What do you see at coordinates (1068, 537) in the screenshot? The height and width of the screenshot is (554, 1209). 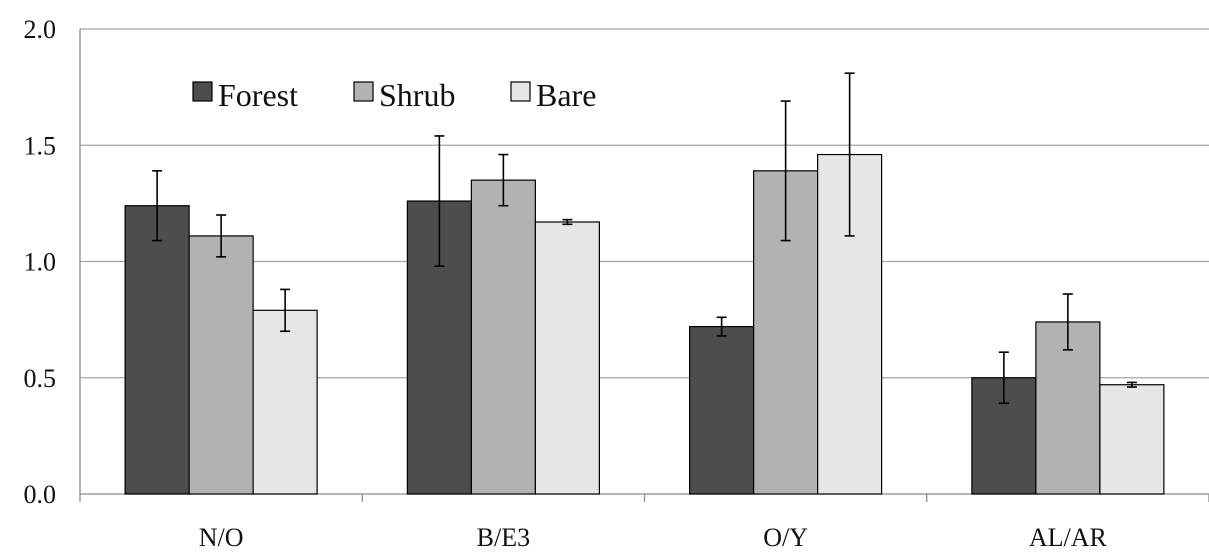 I see `x-tick-label: AL/AR` at bounding box center [1068, 537].